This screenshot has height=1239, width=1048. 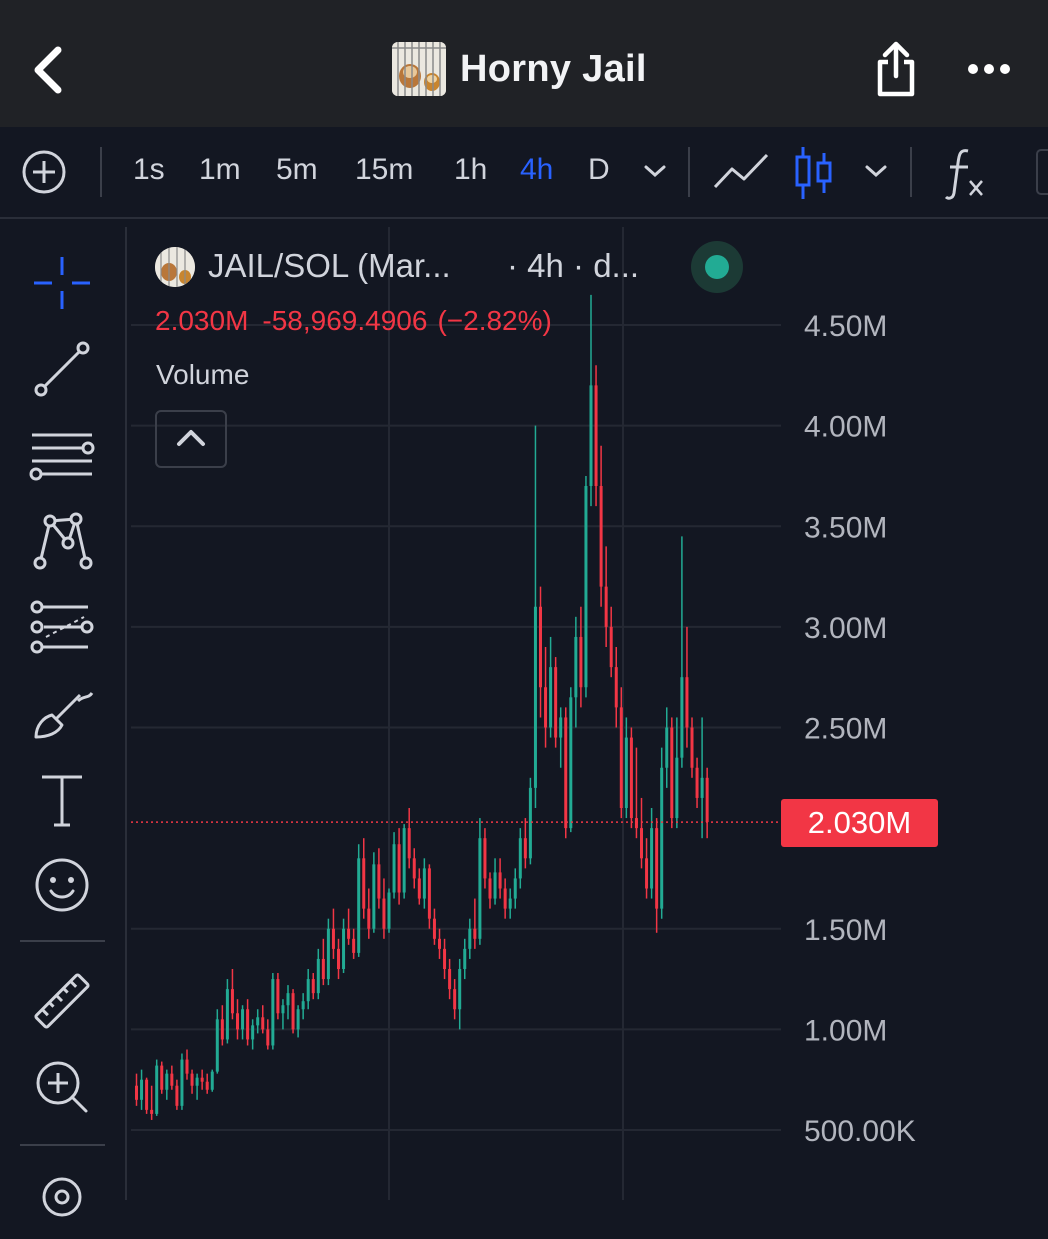 What do you see at coordinates (62, 1205) in the screenshot?
I see `magnet-icon` at bounding box center [62, 1205].